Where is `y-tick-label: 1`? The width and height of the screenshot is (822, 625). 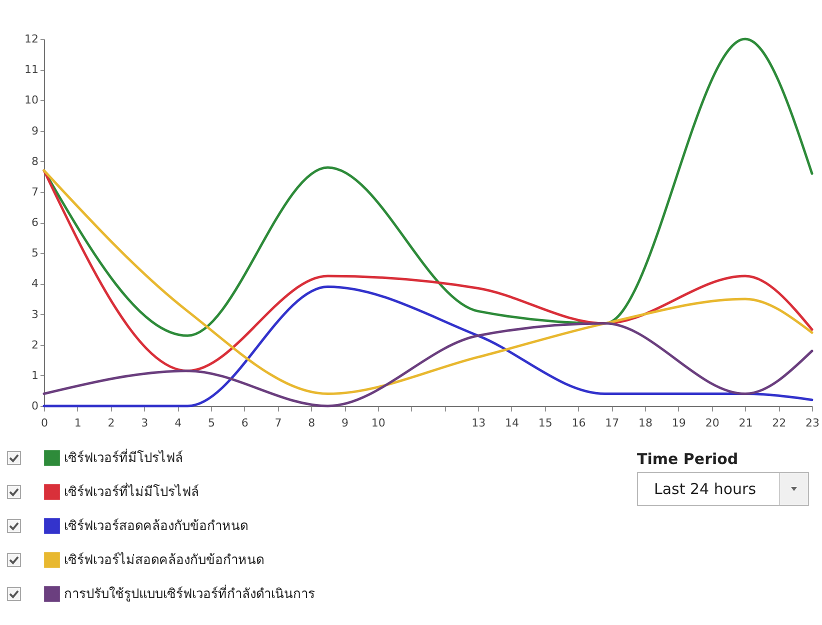 y-tick-label: 1 is located at coordinates (35, 375).